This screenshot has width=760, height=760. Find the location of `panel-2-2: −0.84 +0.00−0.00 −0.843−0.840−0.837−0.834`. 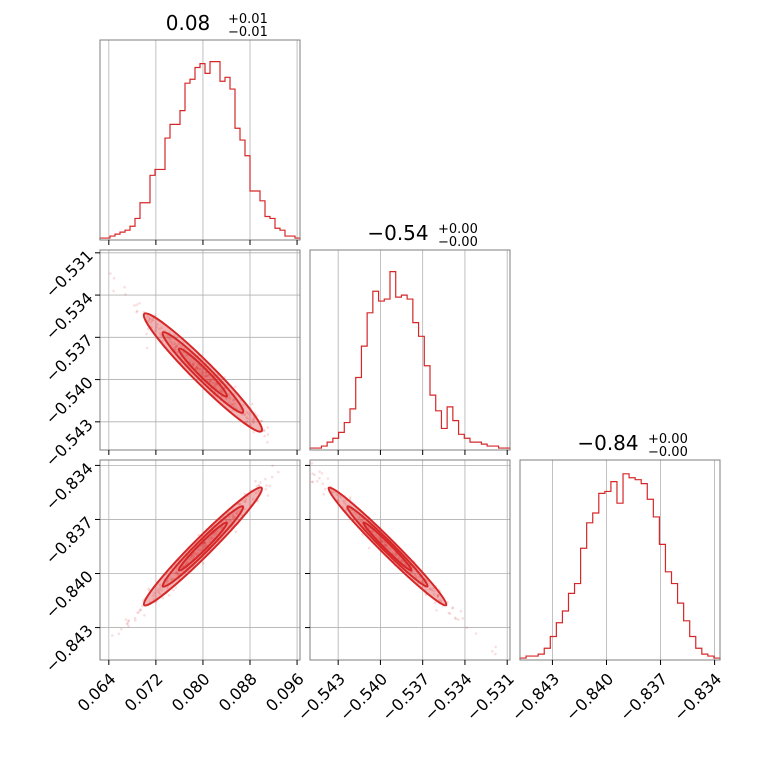

panel-2-2: −0.84 +0.00−0.00 −0.843−0.840−0.837−0.834 is located at coordinates (616, 578).